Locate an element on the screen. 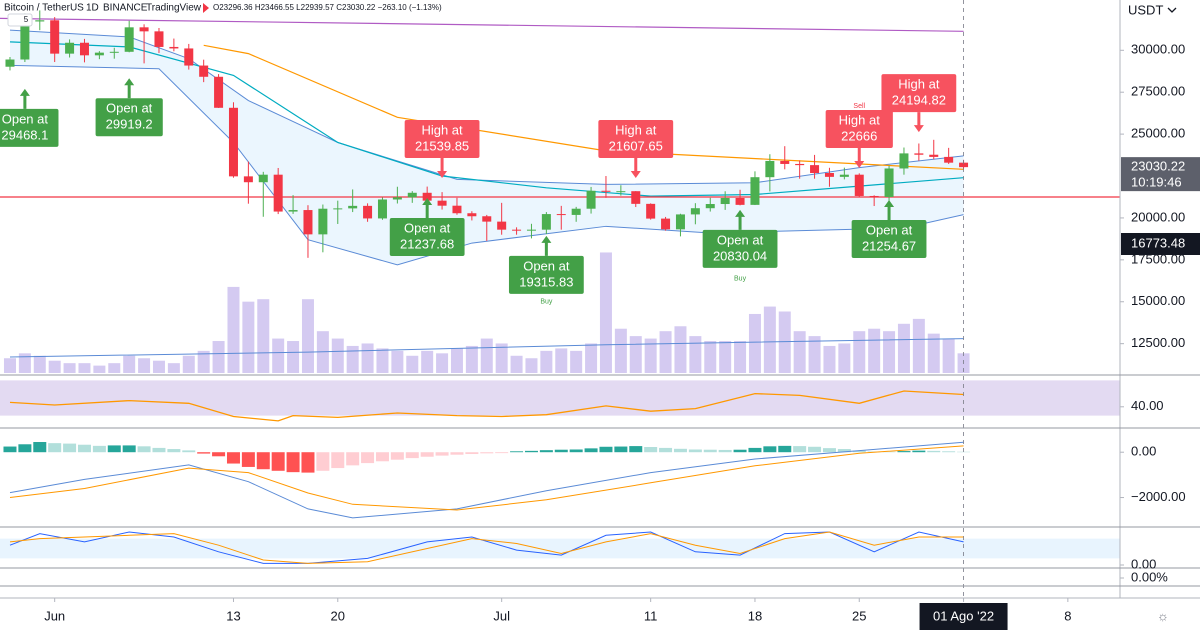  indicator-toggle is located at coordinates (20, 20).